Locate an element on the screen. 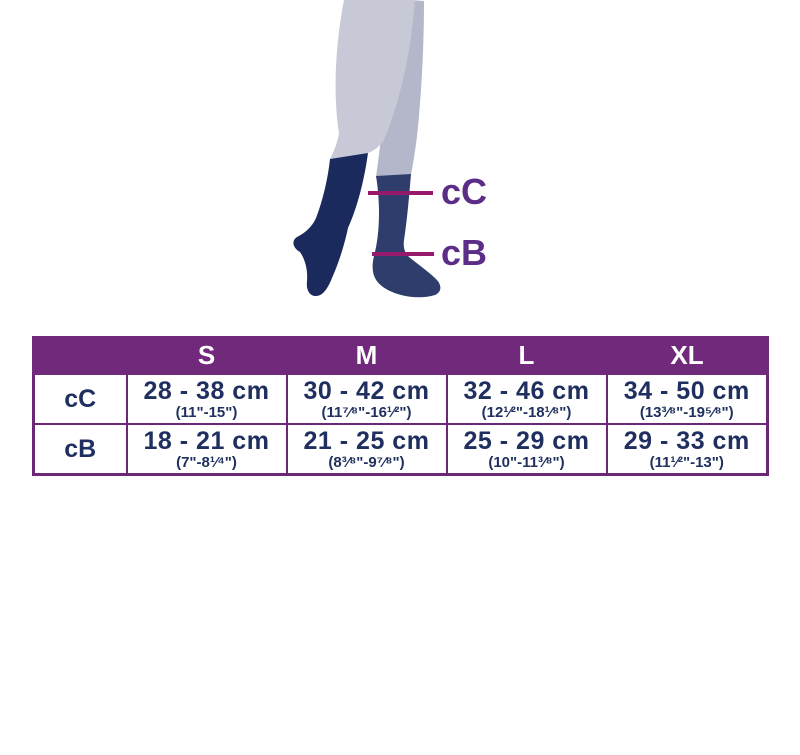  cm-value: 32 - 46 cm is located at coordinates (526, 390).